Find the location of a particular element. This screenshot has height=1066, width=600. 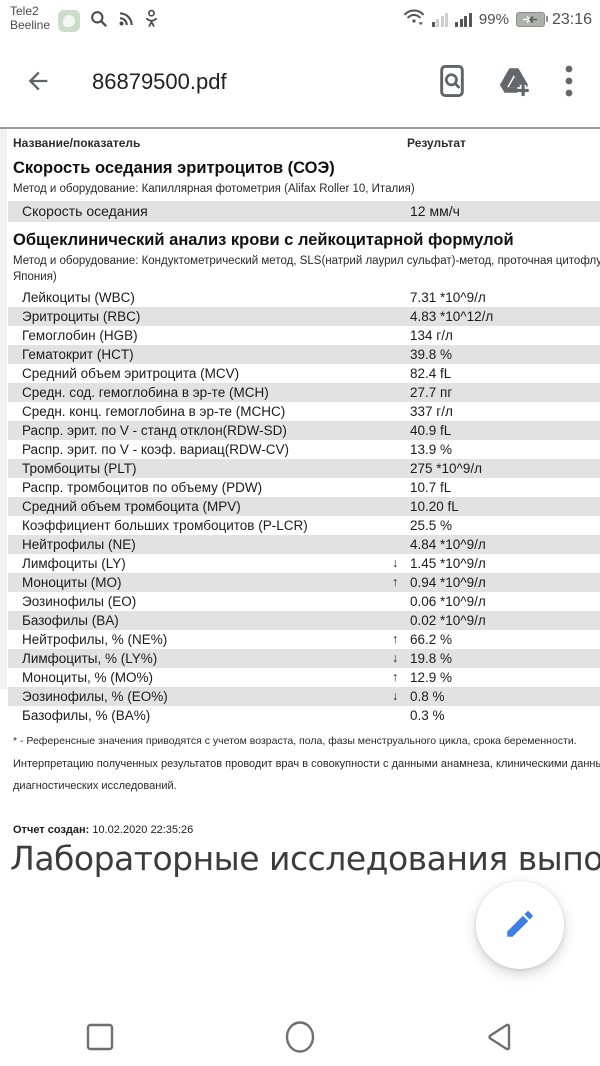

interpretation-text-line2: диагностических исследований. is located at coordinates (95, 786).